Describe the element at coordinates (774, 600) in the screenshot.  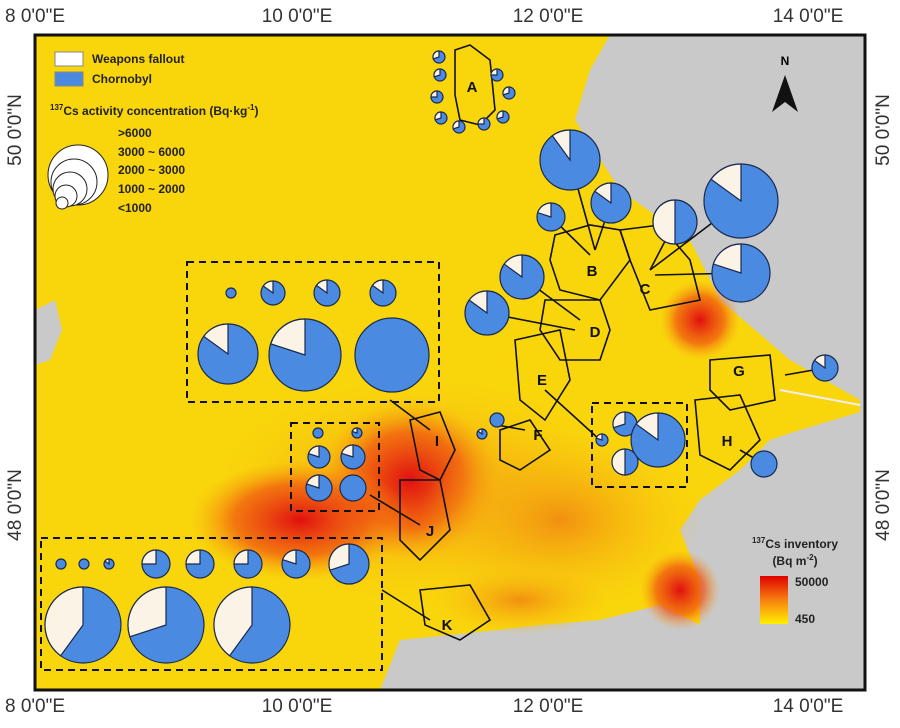
I see `colorbar` at that location.